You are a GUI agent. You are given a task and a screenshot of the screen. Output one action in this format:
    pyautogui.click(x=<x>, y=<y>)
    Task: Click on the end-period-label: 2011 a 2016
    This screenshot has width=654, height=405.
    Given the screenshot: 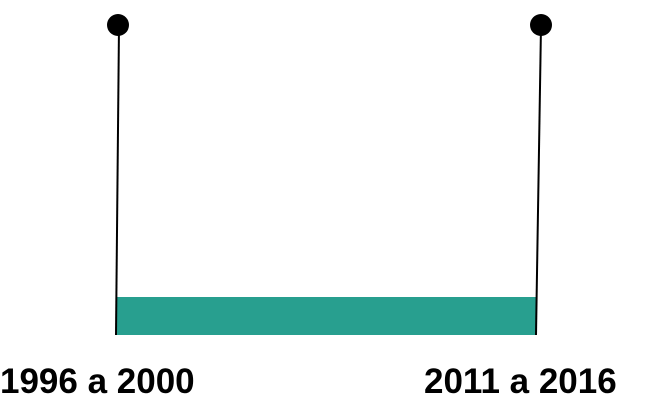 What is the action you would take?
    pyautogui.click(x=520, y=381)
    